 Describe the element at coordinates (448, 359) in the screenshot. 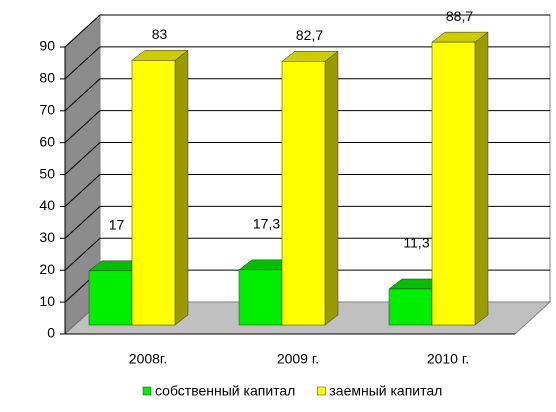

I see `x-tick-label: 2010 г.` at that location.